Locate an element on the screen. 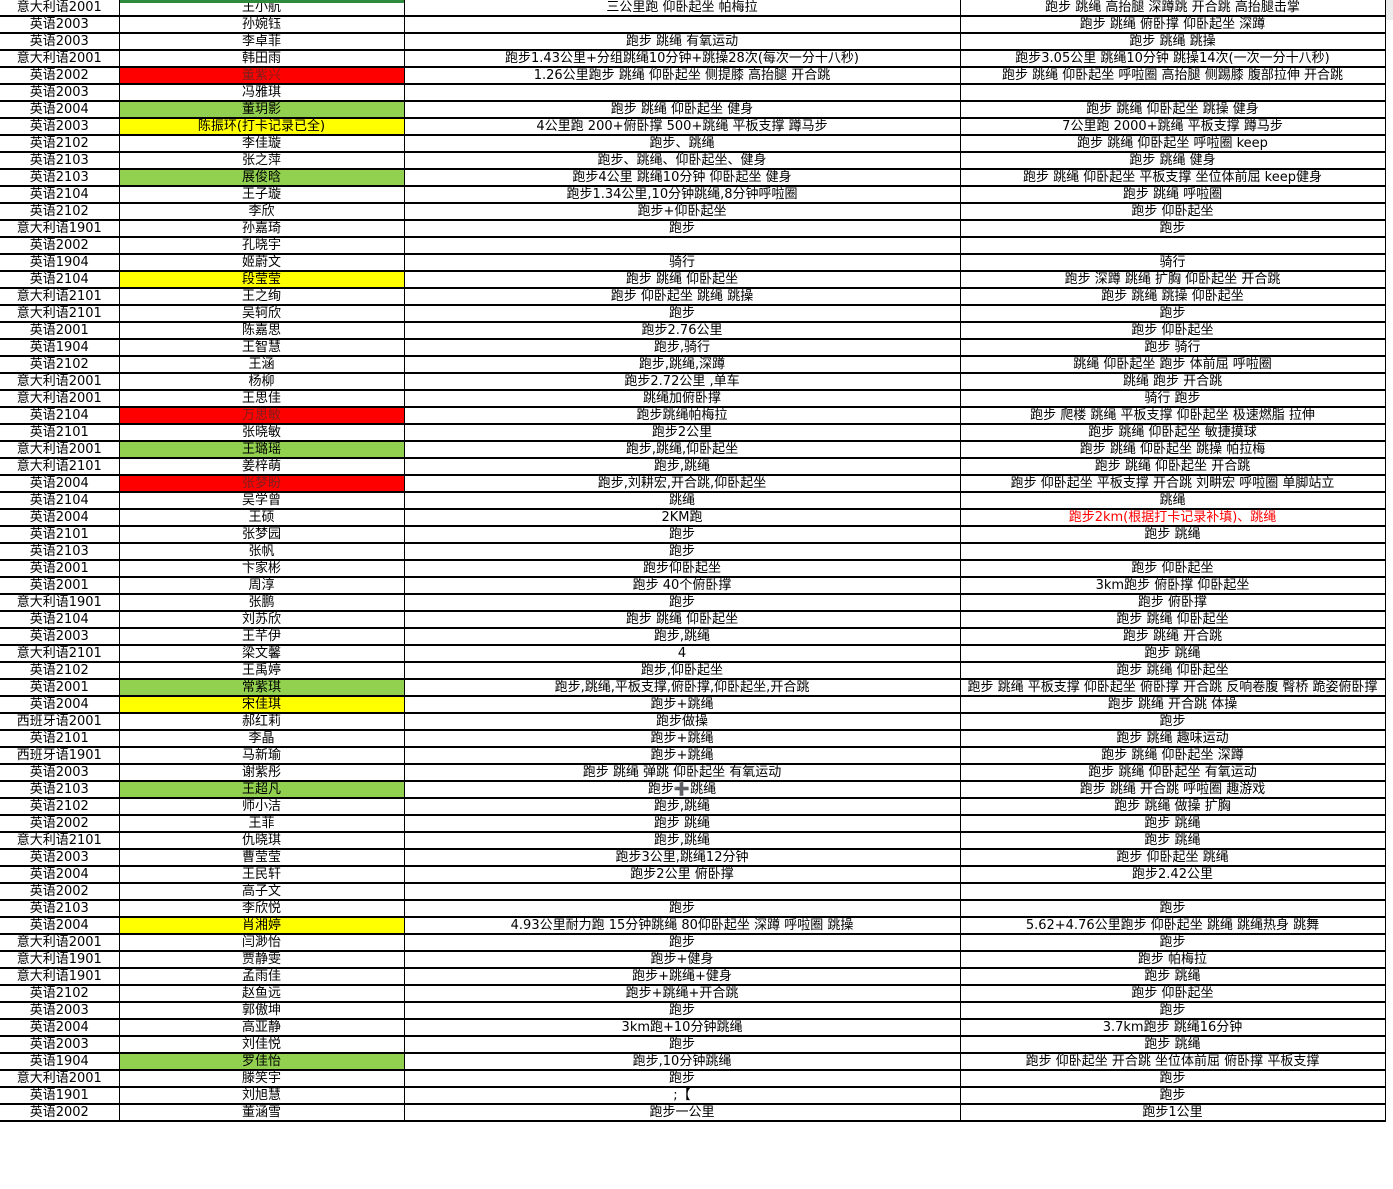 The height and width of the screenshot is (1189, 1393). activity2-cell: 跑步 跳绳 仰卧起坐 开合跳 is located at coordinates (1173, 466).